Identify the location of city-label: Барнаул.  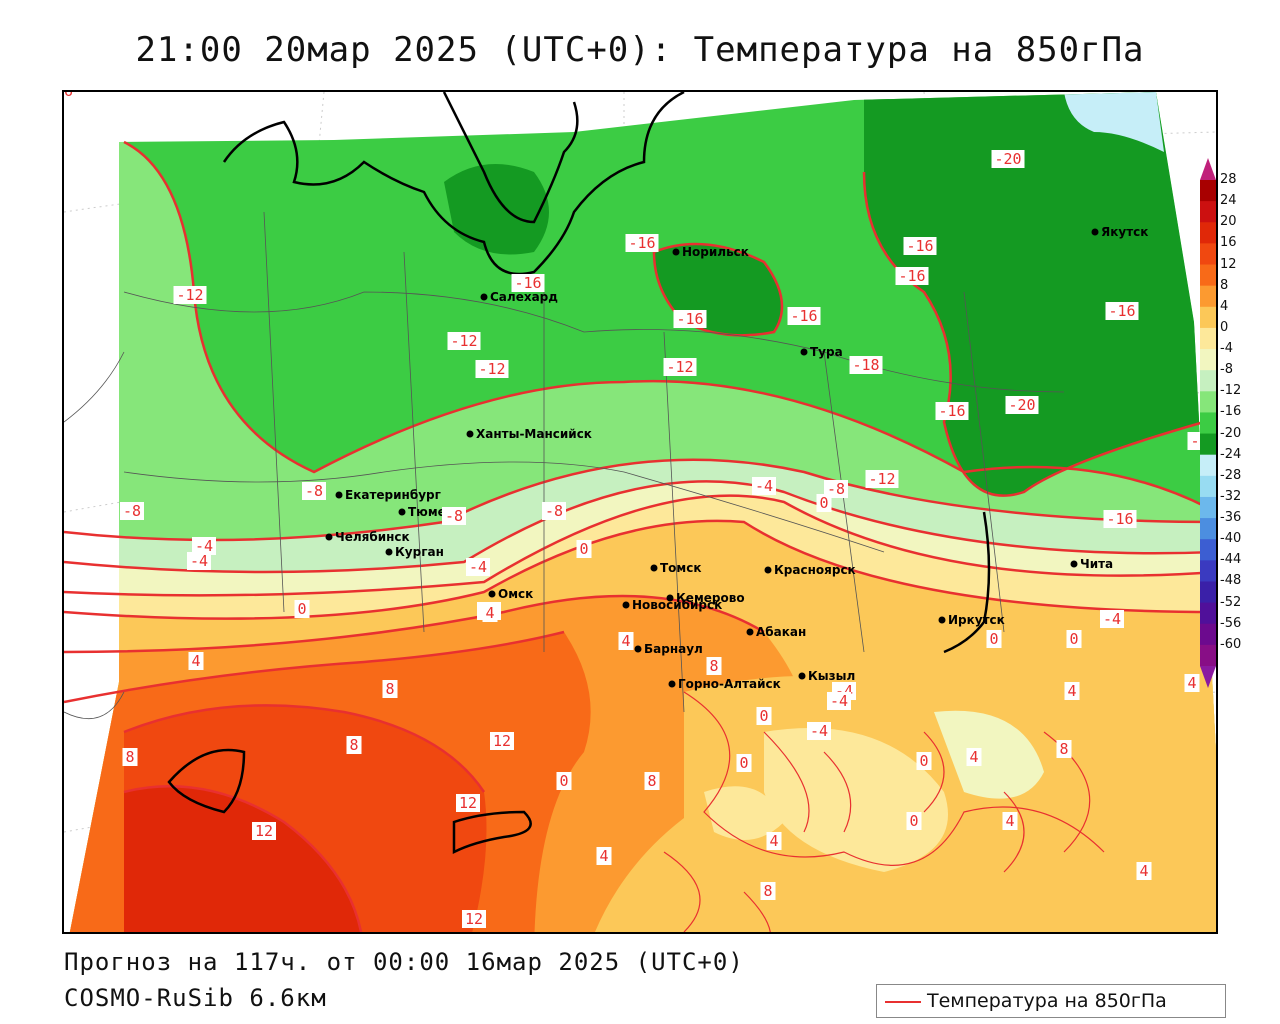
(673, 649).